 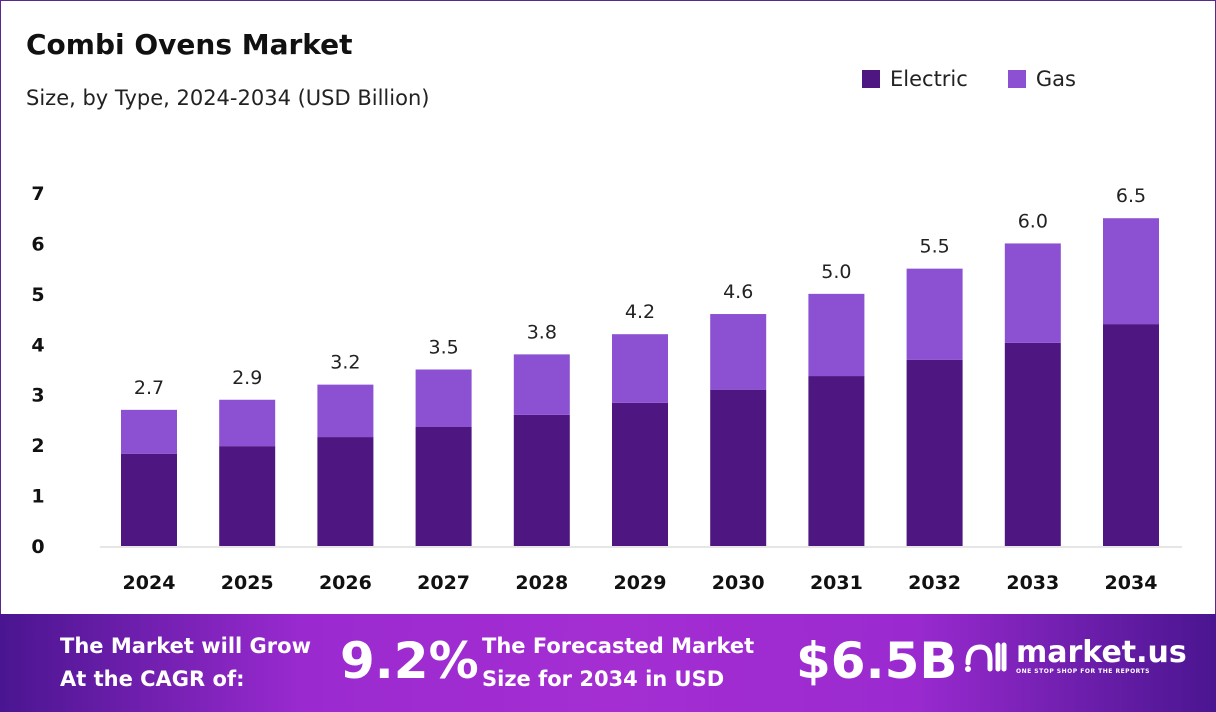 What do you see at coordinates (189, 44) in the screenshot?
I see `chart-title: Combi Ovens Market` at bounding box center [189, 44].